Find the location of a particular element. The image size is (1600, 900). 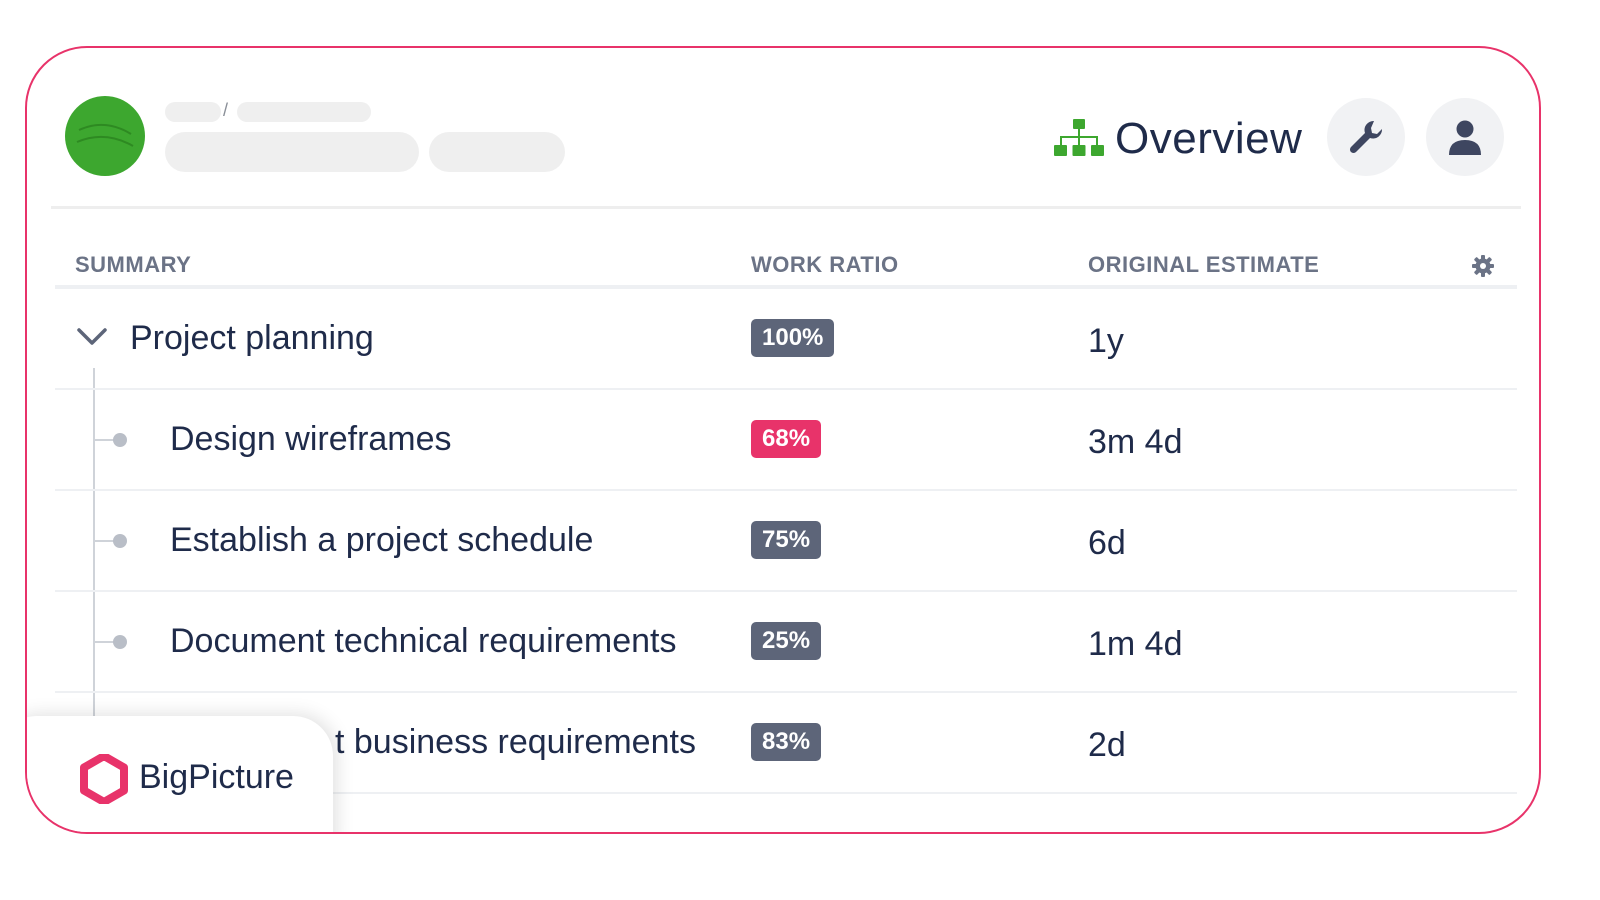

original-estimate-value: 6d is located at coordinates (1107, 543).